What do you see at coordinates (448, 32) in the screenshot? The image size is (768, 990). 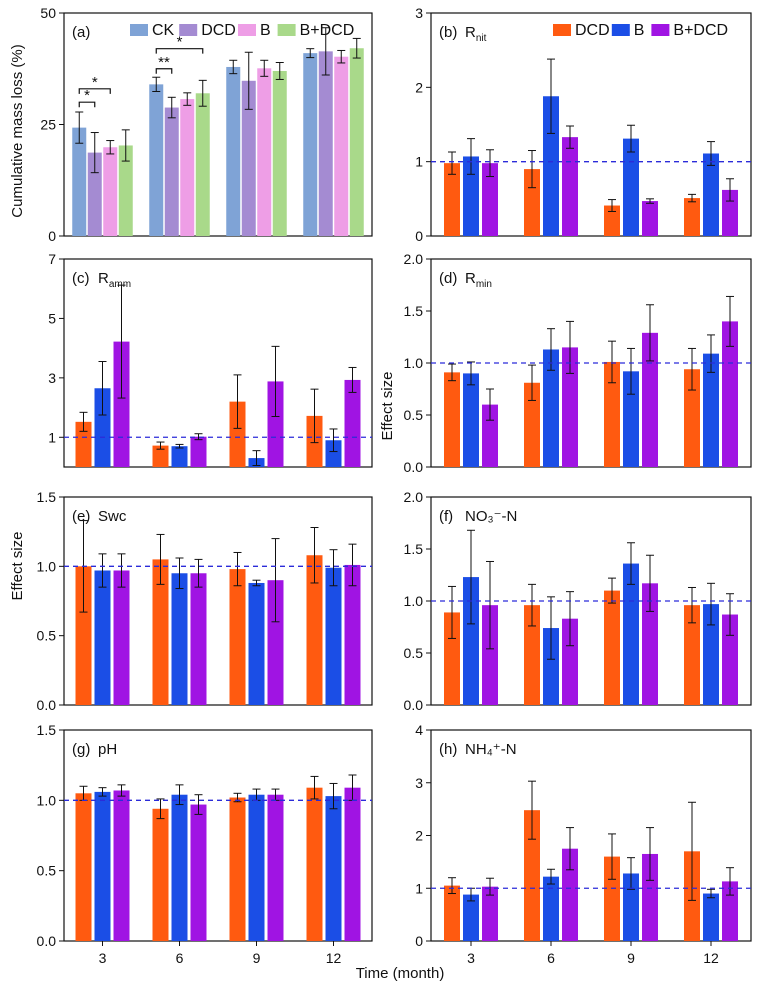 I see `panel-label: (b)` at bounding box center [448, 32].